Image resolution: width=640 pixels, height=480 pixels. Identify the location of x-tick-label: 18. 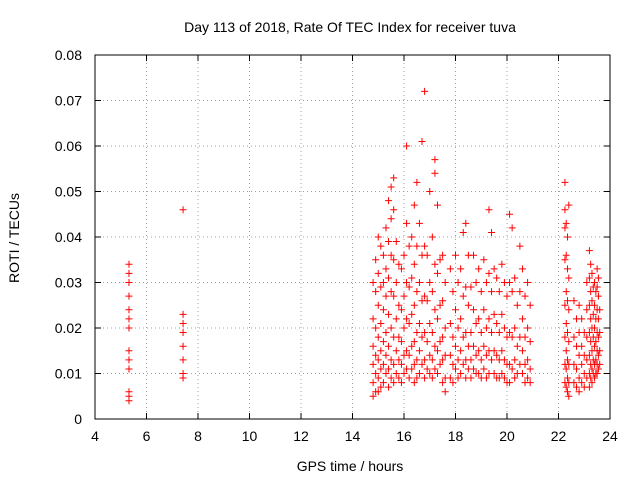
(456, 436).